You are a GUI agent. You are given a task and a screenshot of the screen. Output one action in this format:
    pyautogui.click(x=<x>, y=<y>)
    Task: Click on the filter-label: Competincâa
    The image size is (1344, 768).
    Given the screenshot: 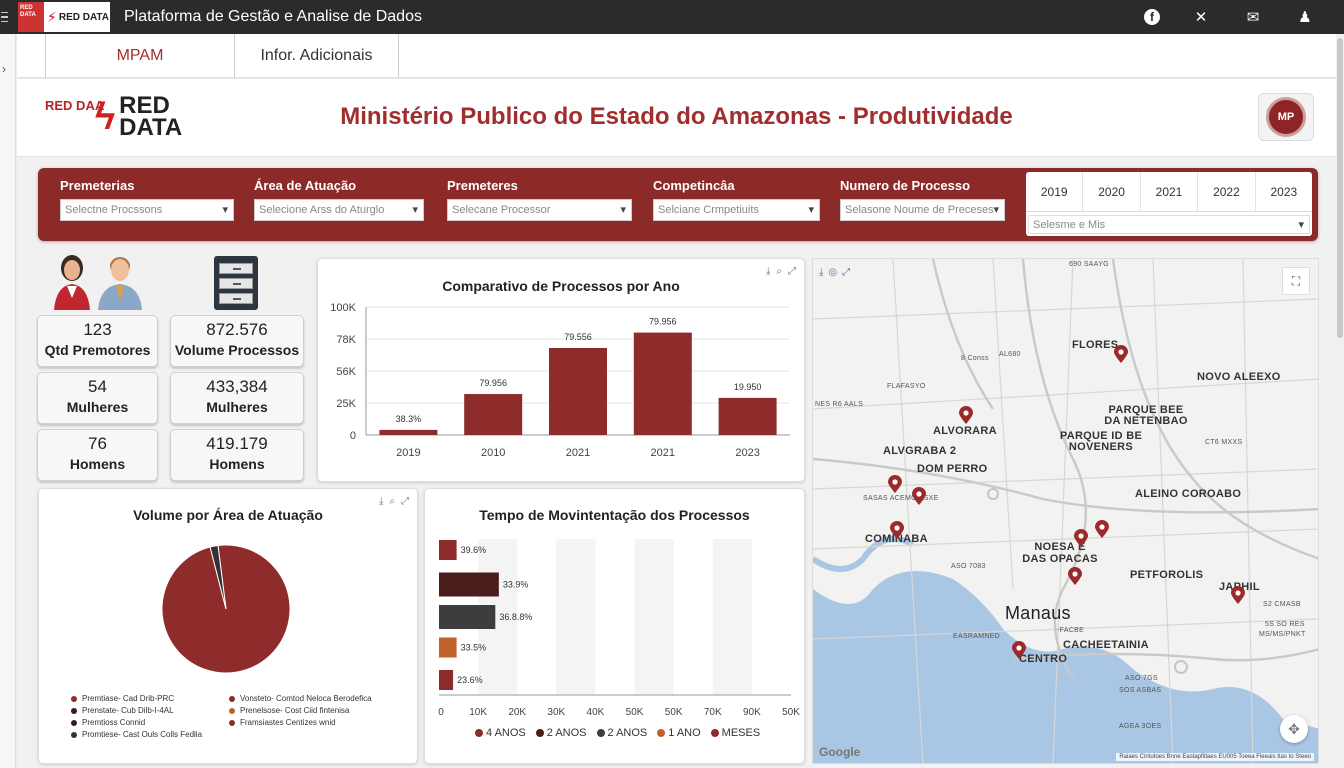 What is the action you would take?
    pyautogui.click(x=694, y=185)
    